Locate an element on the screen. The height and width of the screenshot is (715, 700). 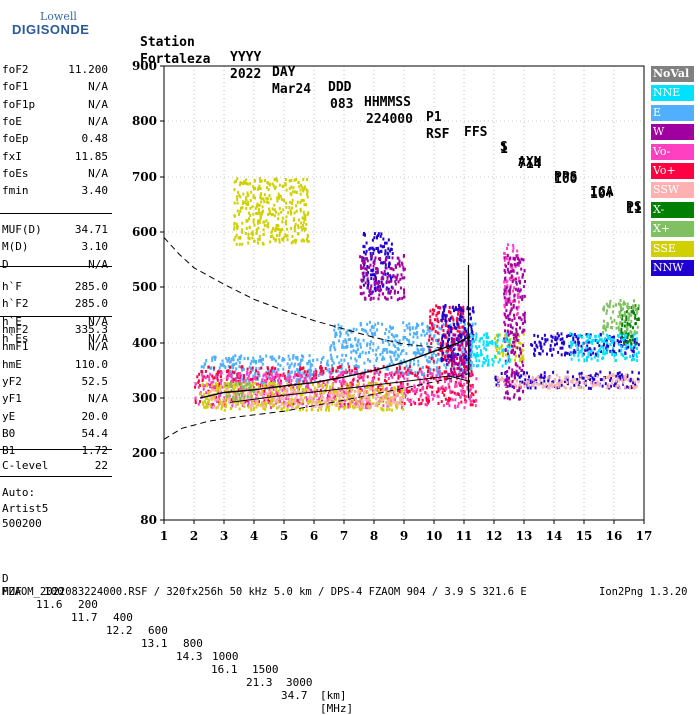
param-name: hmF1 is located at coordinates (15, 347).